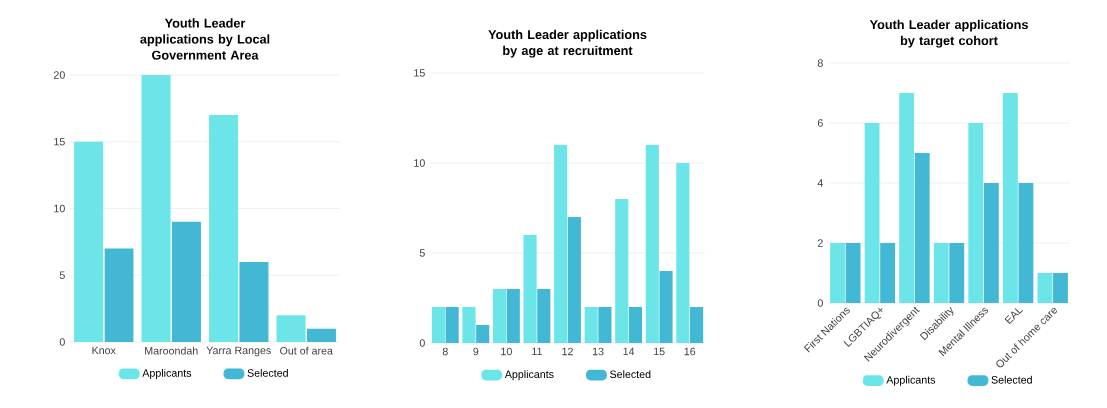  What do you see at coordinates (445, 351) in the screenshot?
I see `x-tick-label: 8` at bounding box center [445, 351].